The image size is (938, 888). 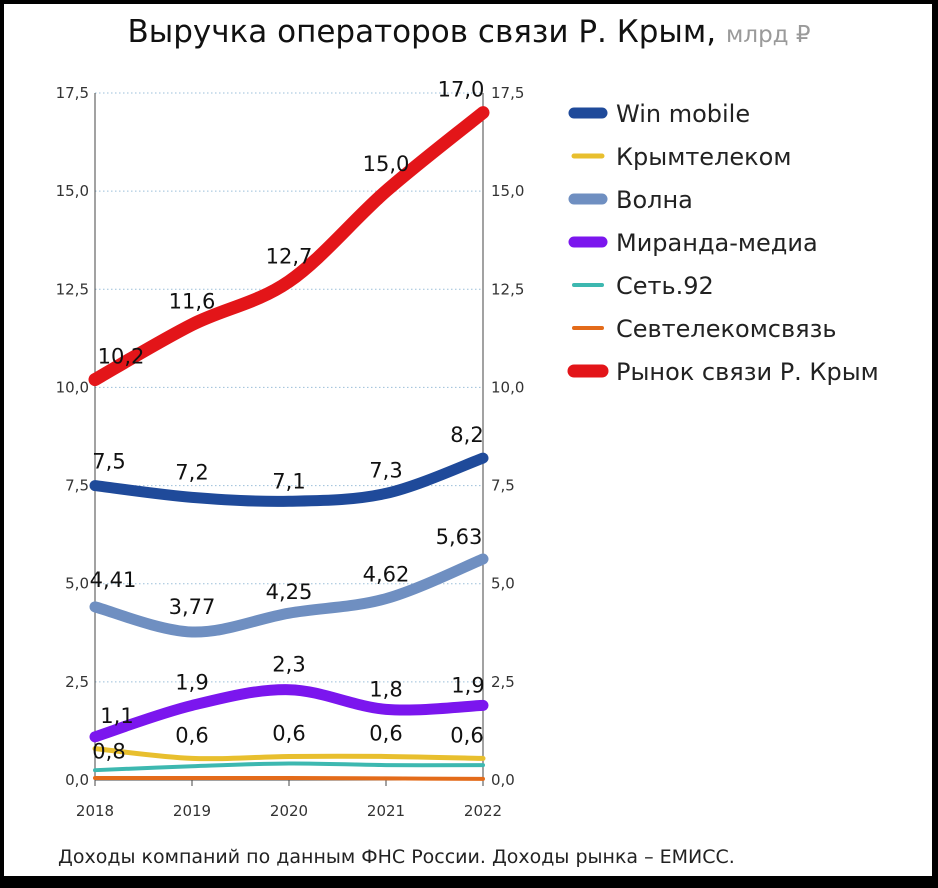 What do you see at coordinates (77, 780) in the screenshot?
I see `y-tick-label-left: 0,0` at bounding box center [77, 780].